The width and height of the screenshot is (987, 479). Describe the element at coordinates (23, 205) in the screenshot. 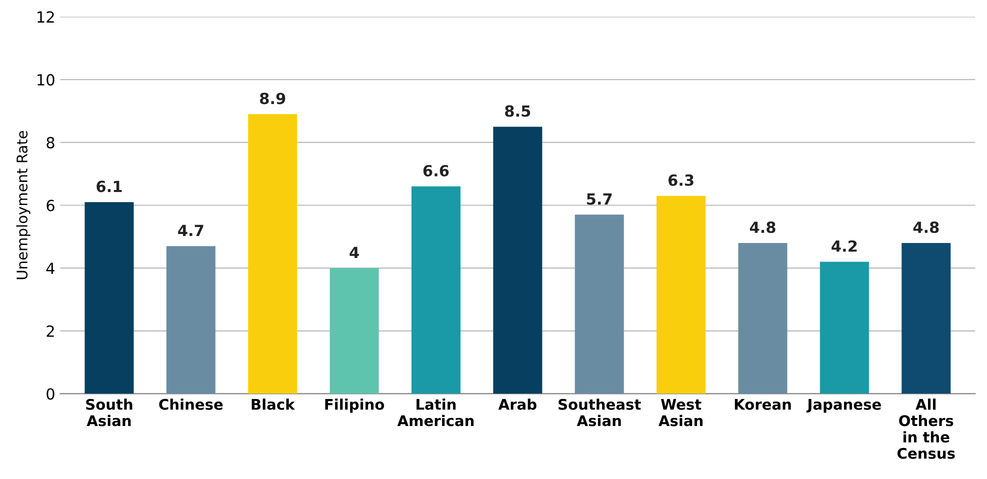

I see `y-axis-title: Unemployment Rate` at that location.